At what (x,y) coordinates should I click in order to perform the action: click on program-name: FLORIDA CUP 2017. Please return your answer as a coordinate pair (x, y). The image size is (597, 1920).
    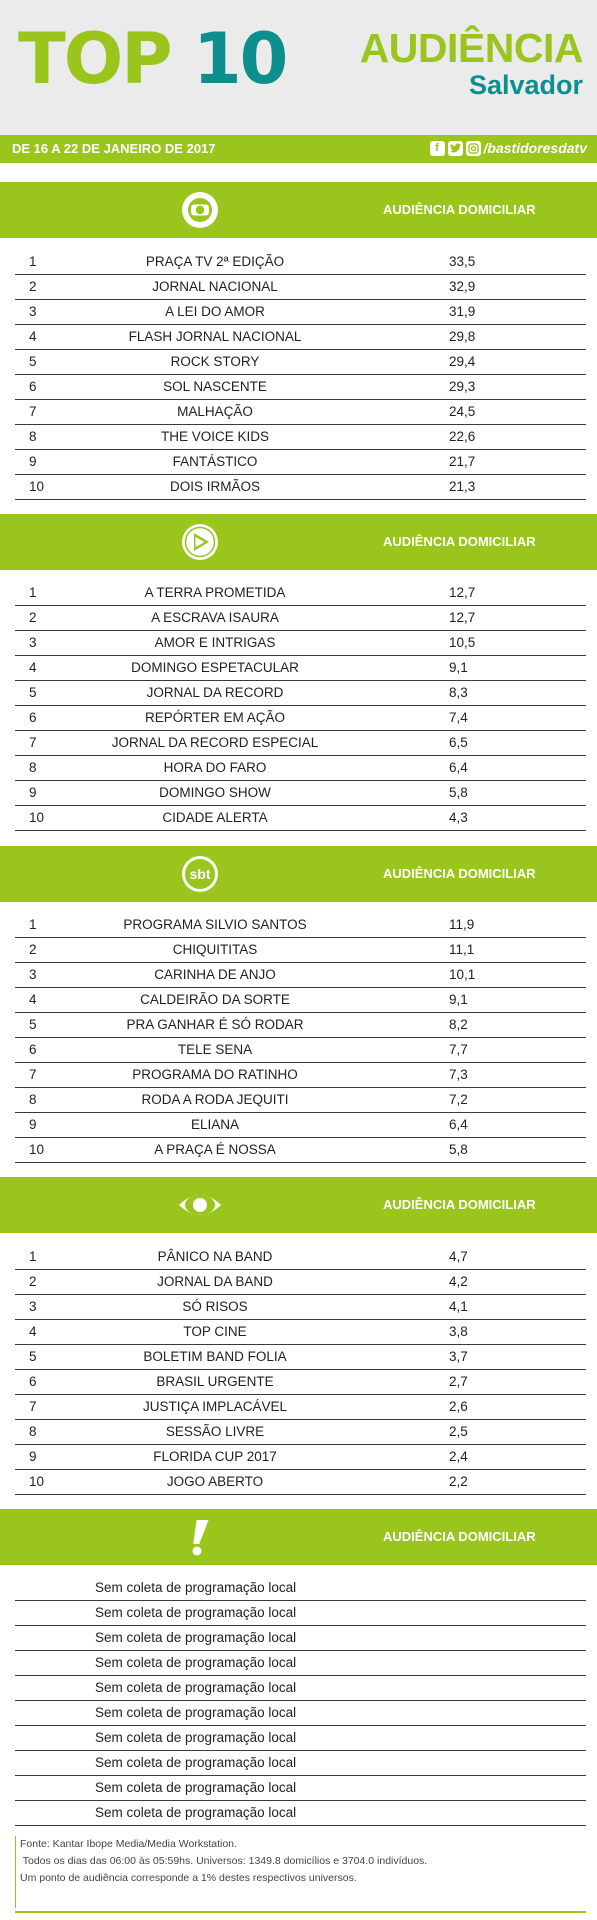
    Looking at the image, I should click on (215, 1456).